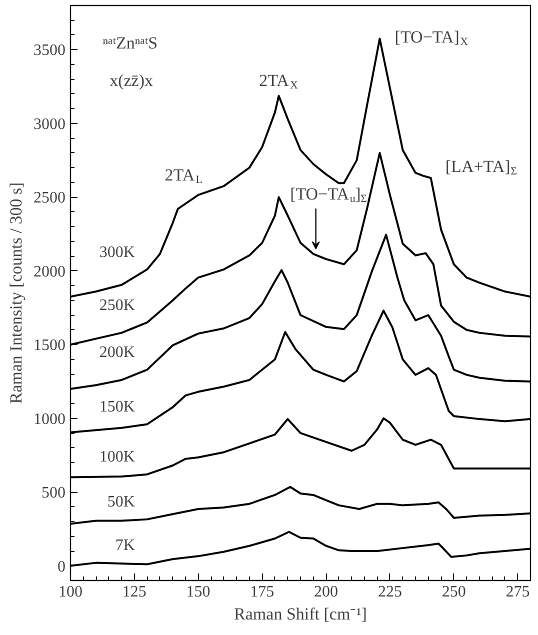  I want to click on y-tick-label: 3500, so click(50, 51).